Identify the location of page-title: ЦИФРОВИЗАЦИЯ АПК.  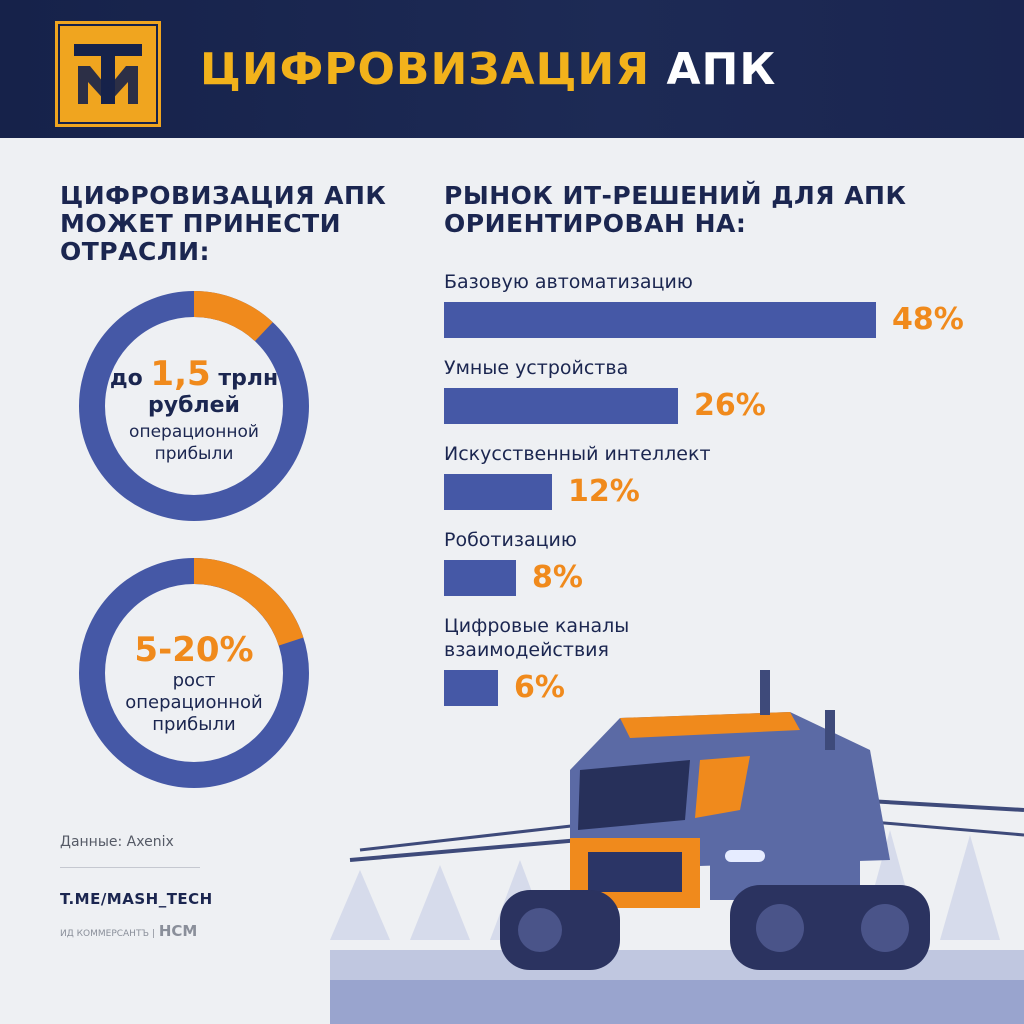
(488, 69).